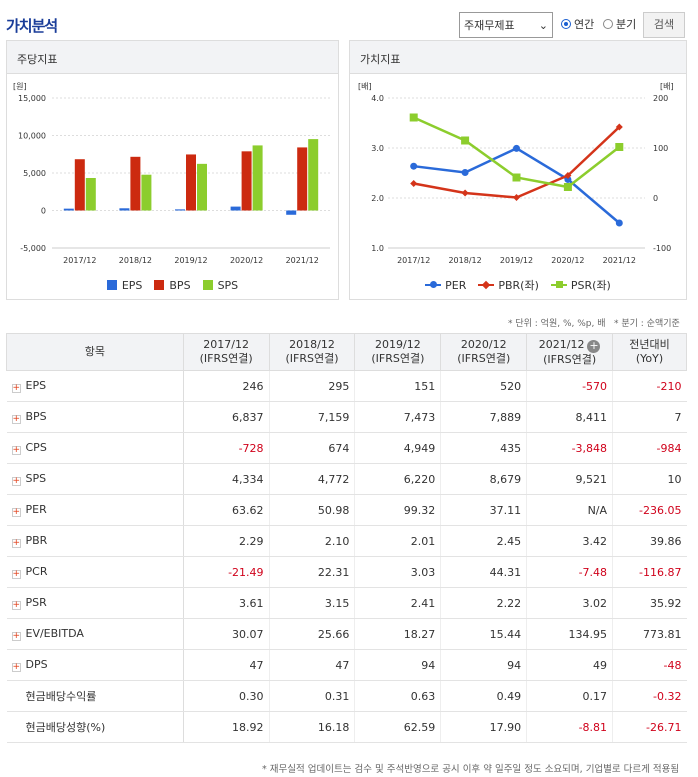  Describe the element at coordinates (516, 260) in the screenshot. I see `x-tick-label: 2019/12` at that location.